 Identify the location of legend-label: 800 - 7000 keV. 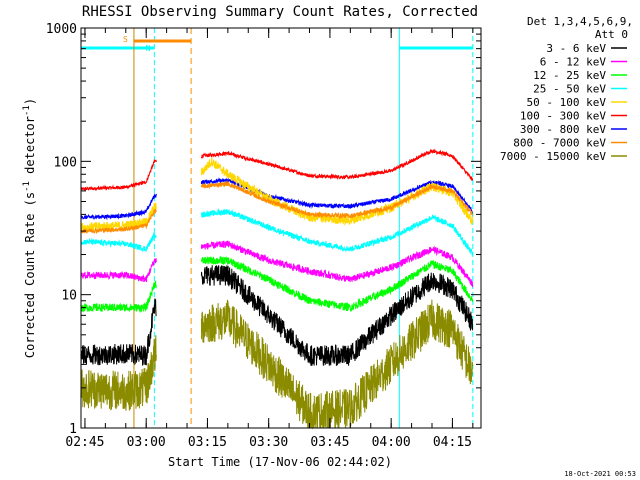
(559, 143).